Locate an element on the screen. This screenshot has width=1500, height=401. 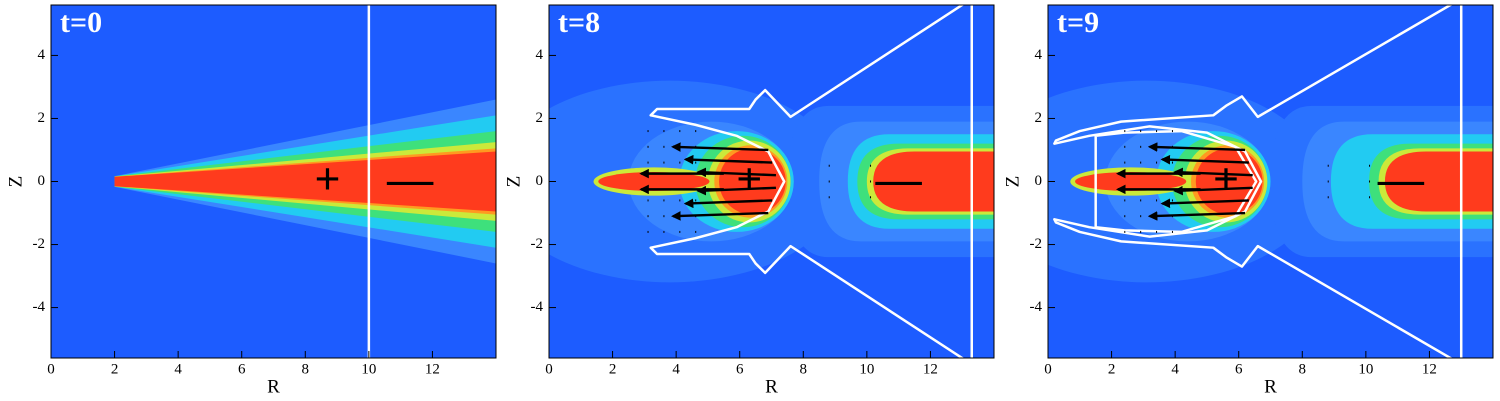
panel-title: t=8 is located at coordinates (579, 22).